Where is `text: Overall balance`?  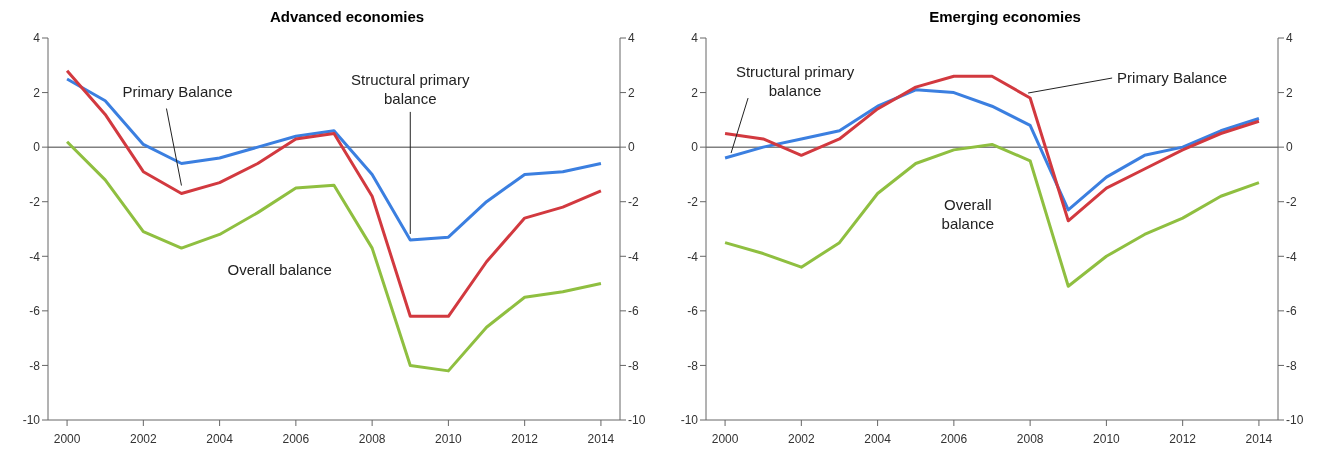
text: Overall balance is located at coordinates (968, 213).